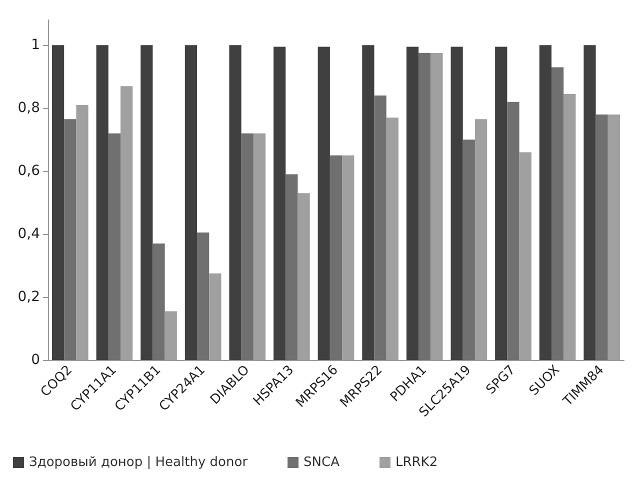 The width and height of the screenshot is (640, 486). I want to click on y-tick-label: 0, so click(35, 360).